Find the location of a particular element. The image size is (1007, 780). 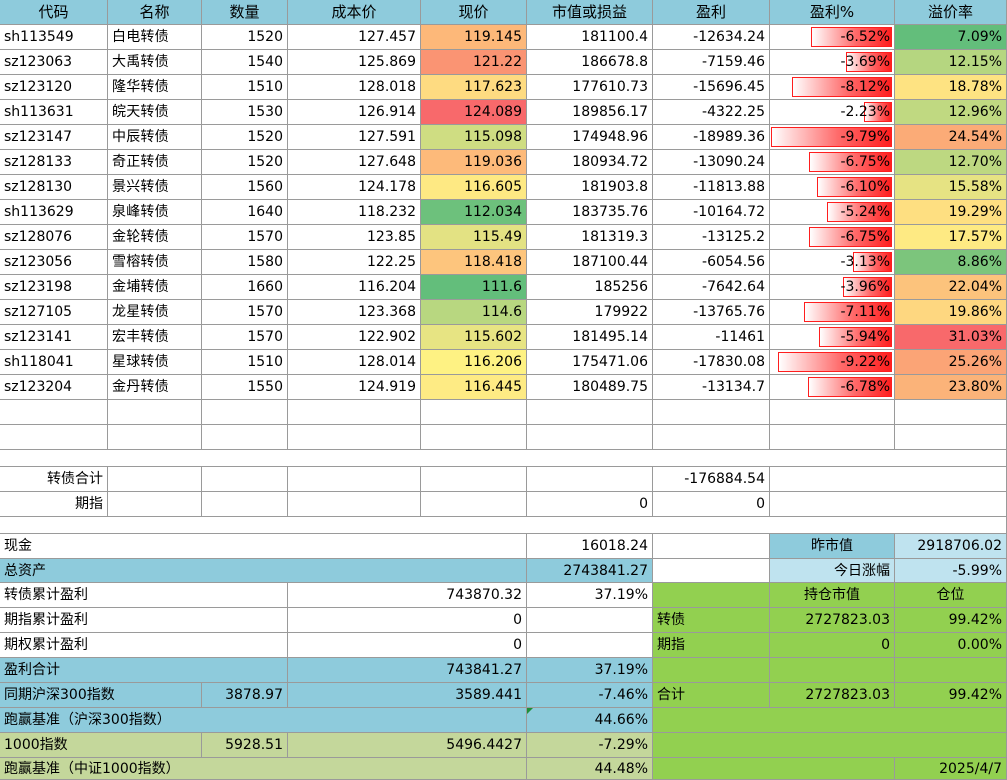

report-date: 2025/4/7 is located at coordinates (951, 769).